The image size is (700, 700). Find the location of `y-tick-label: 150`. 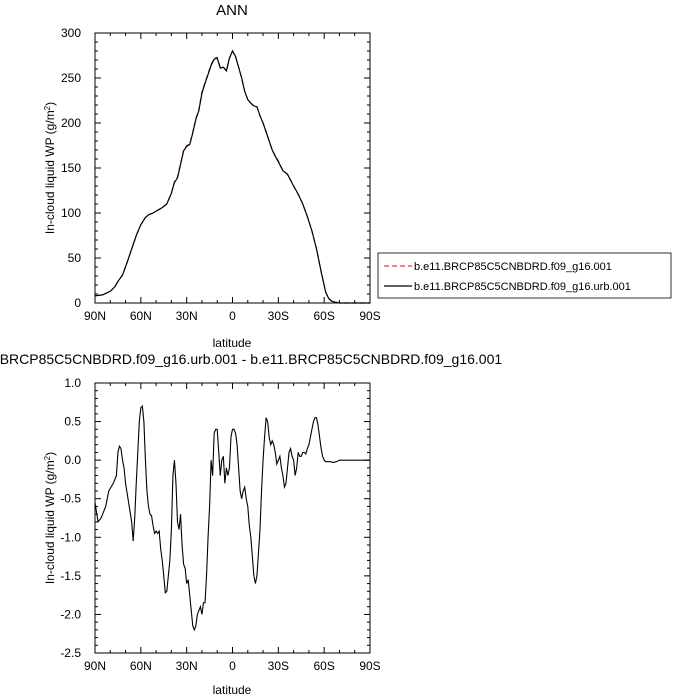

y-tick-label: 150 is located at coordinates (71, 168).